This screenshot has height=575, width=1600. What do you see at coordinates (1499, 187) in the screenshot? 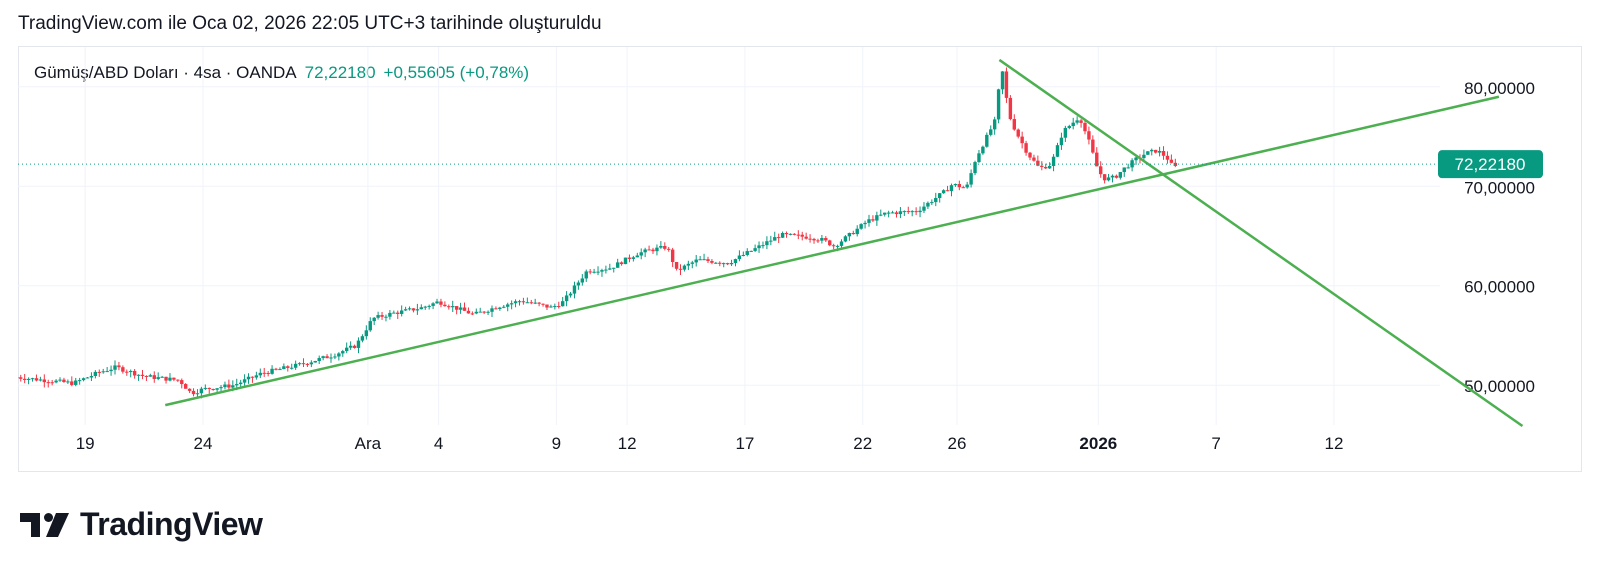
I see `y-tick-label: 70,00000` at bounding box center [1499, 187].